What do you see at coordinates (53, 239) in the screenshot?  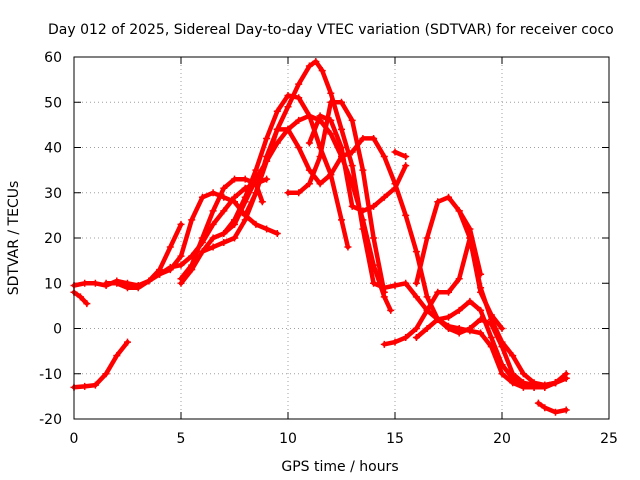 I see `y-tick-label: 20` at bounding box center [53, 239].